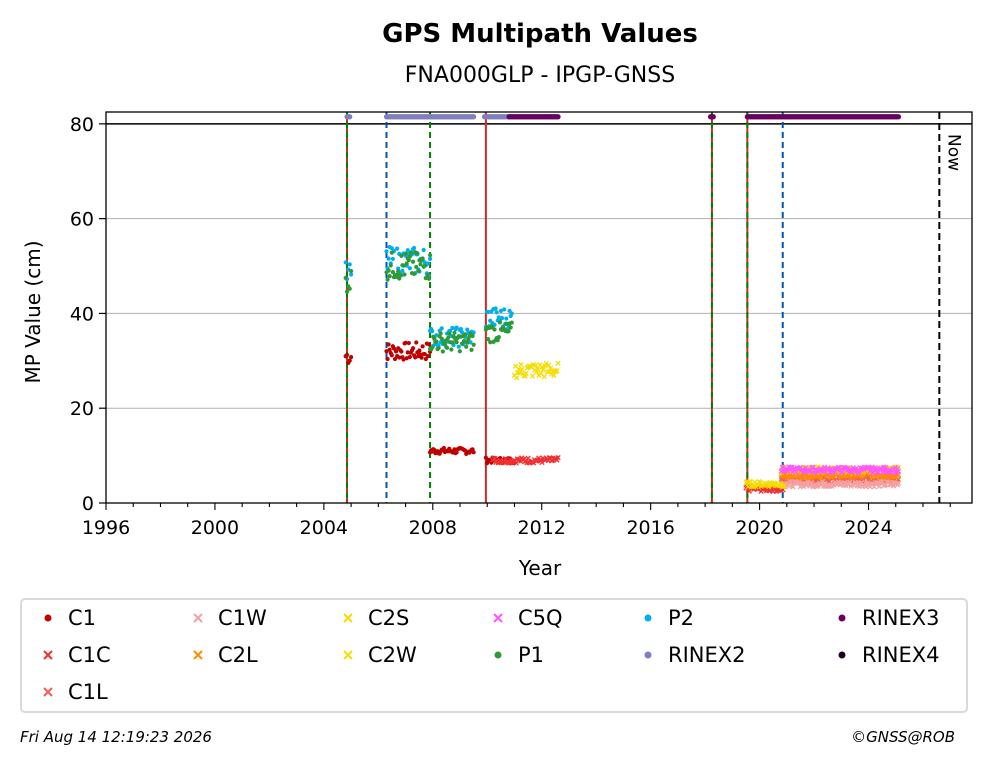 The image size is (993, 769). I want to click on series-c2w, so click(649, 425).